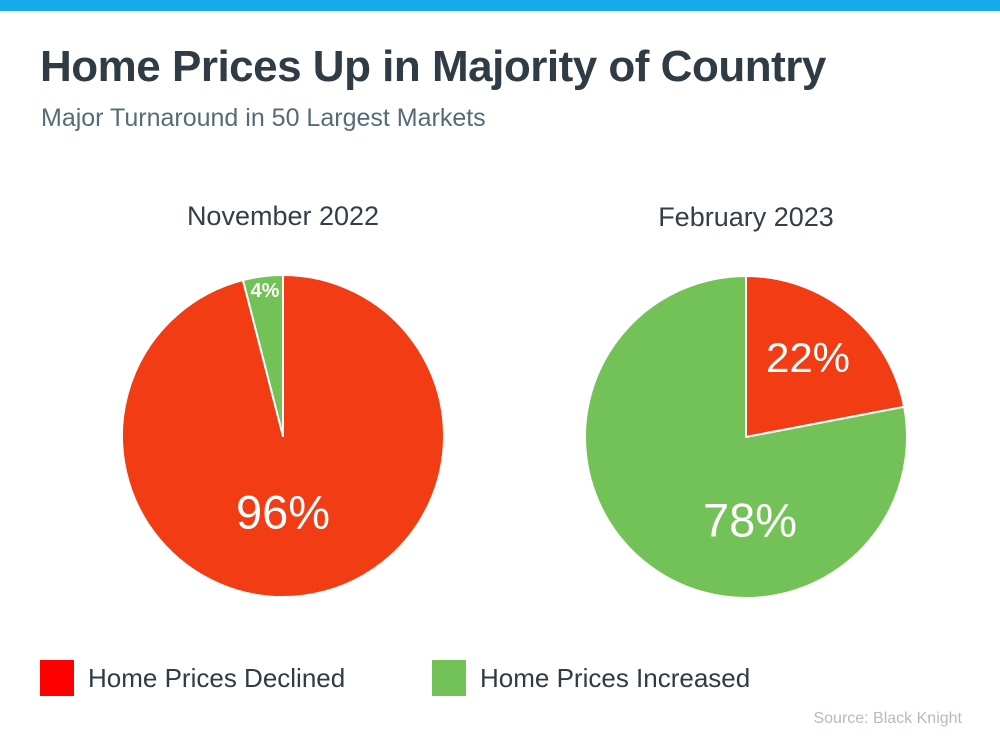  What do you see at coordinates (500, 5) in the screenshot?
I see `top-accent-bar` at bounding box center [500, 5].